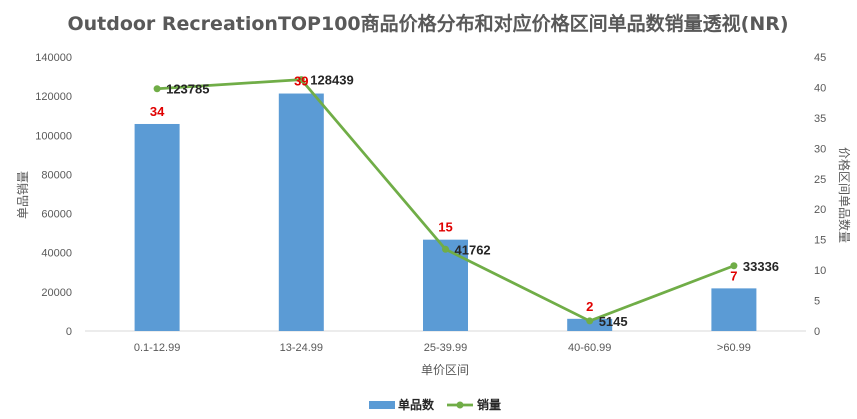  I want to click on y2-tick-label: 45, so click(820, 58).